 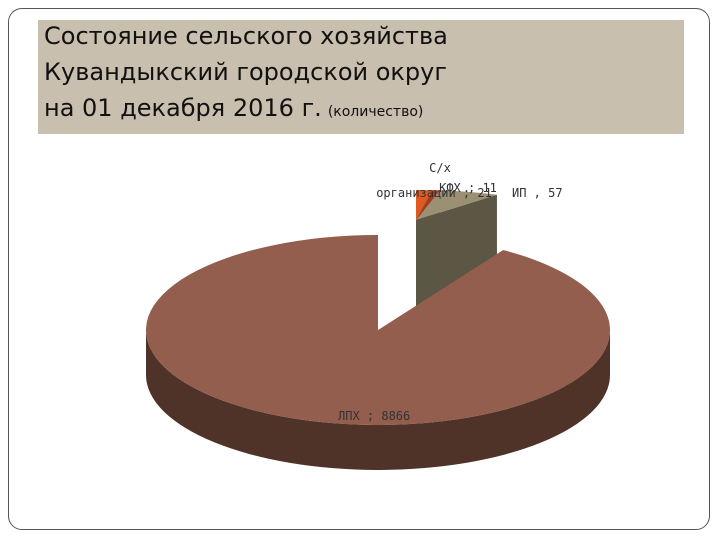 I want to click on title-line-1: Состояние сельского хозяйства, so click(x=246, y=36).